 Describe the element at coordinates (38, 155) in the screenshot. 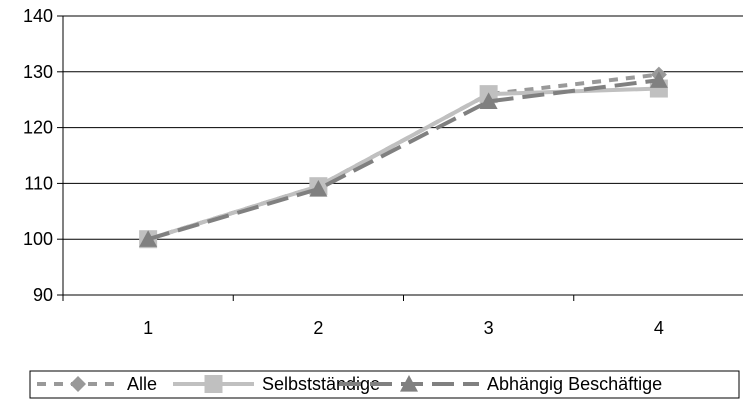

I see `y-tick-labels: 90 100 110 120 130 140` at that location.